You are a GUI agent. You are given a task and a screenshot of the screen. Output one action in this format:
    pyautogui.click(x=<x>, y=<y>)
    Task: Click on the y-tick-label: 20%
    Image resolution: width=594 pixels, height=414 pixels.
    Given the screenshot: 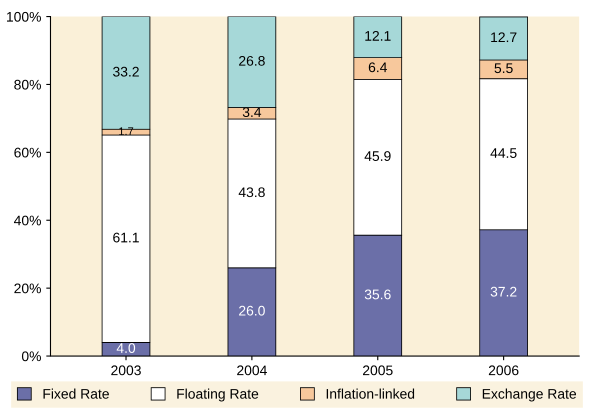 What is the action you would take?
    pyautogui.click(x=27, y=288)
    